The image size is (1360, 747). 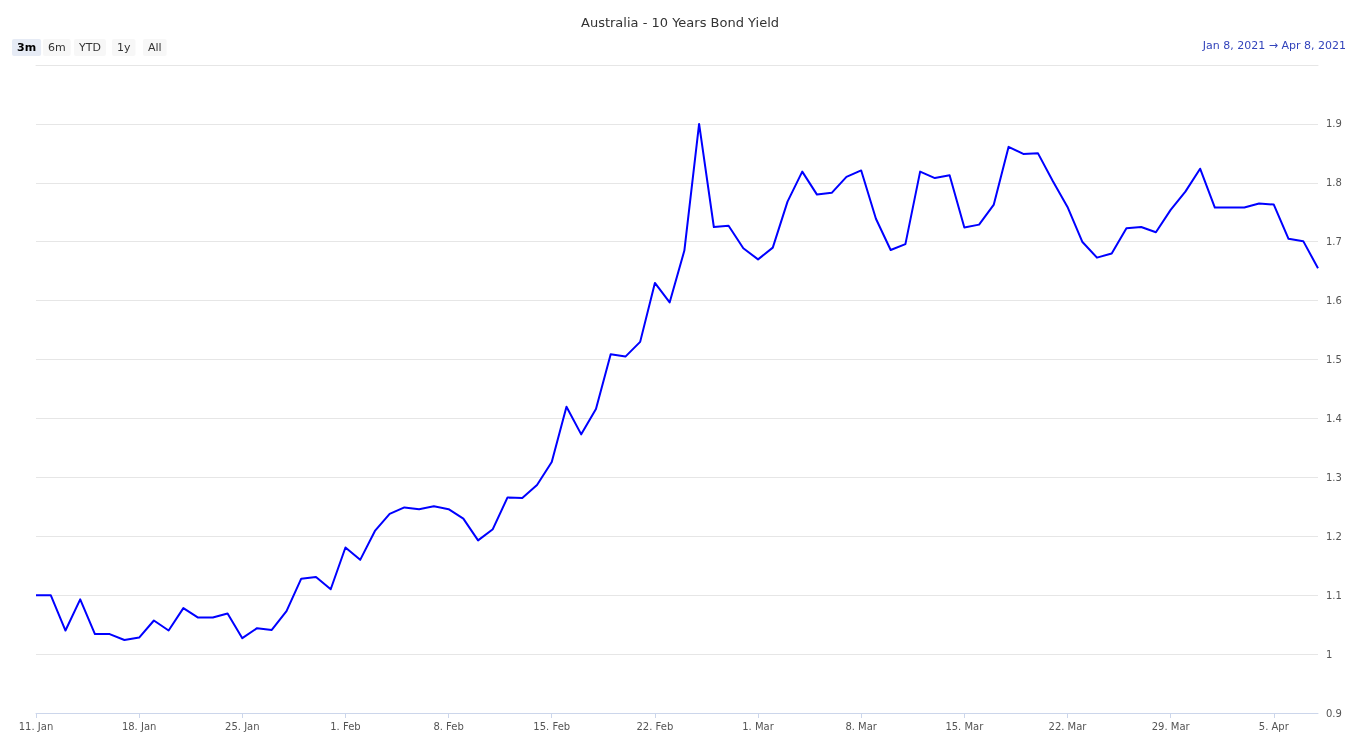 I want to click on y-tick-label: 1.8, so click(x=1334, y=183).